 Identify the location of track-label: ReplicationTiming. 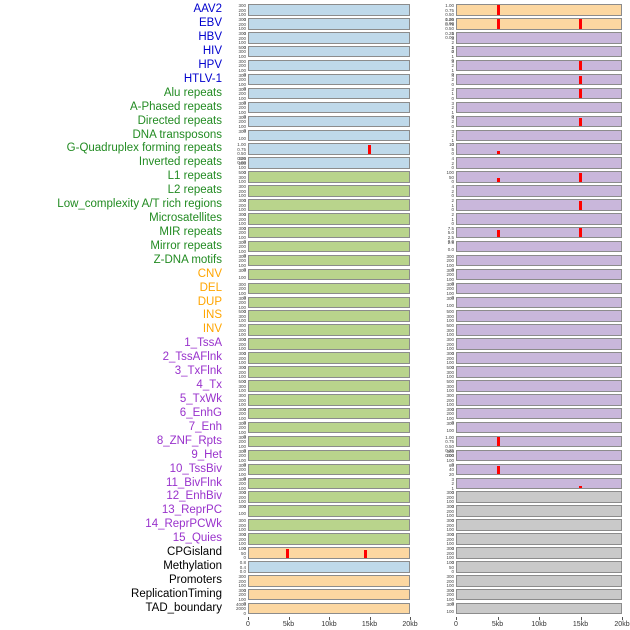
(176, 593).